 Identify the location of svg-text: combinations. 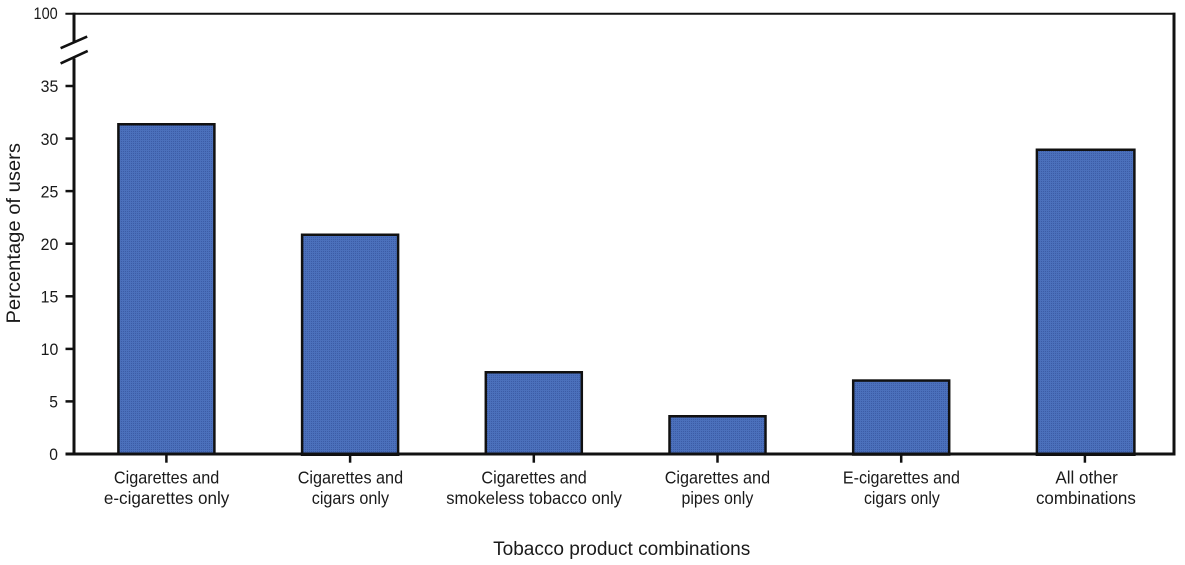
(1086, 498).